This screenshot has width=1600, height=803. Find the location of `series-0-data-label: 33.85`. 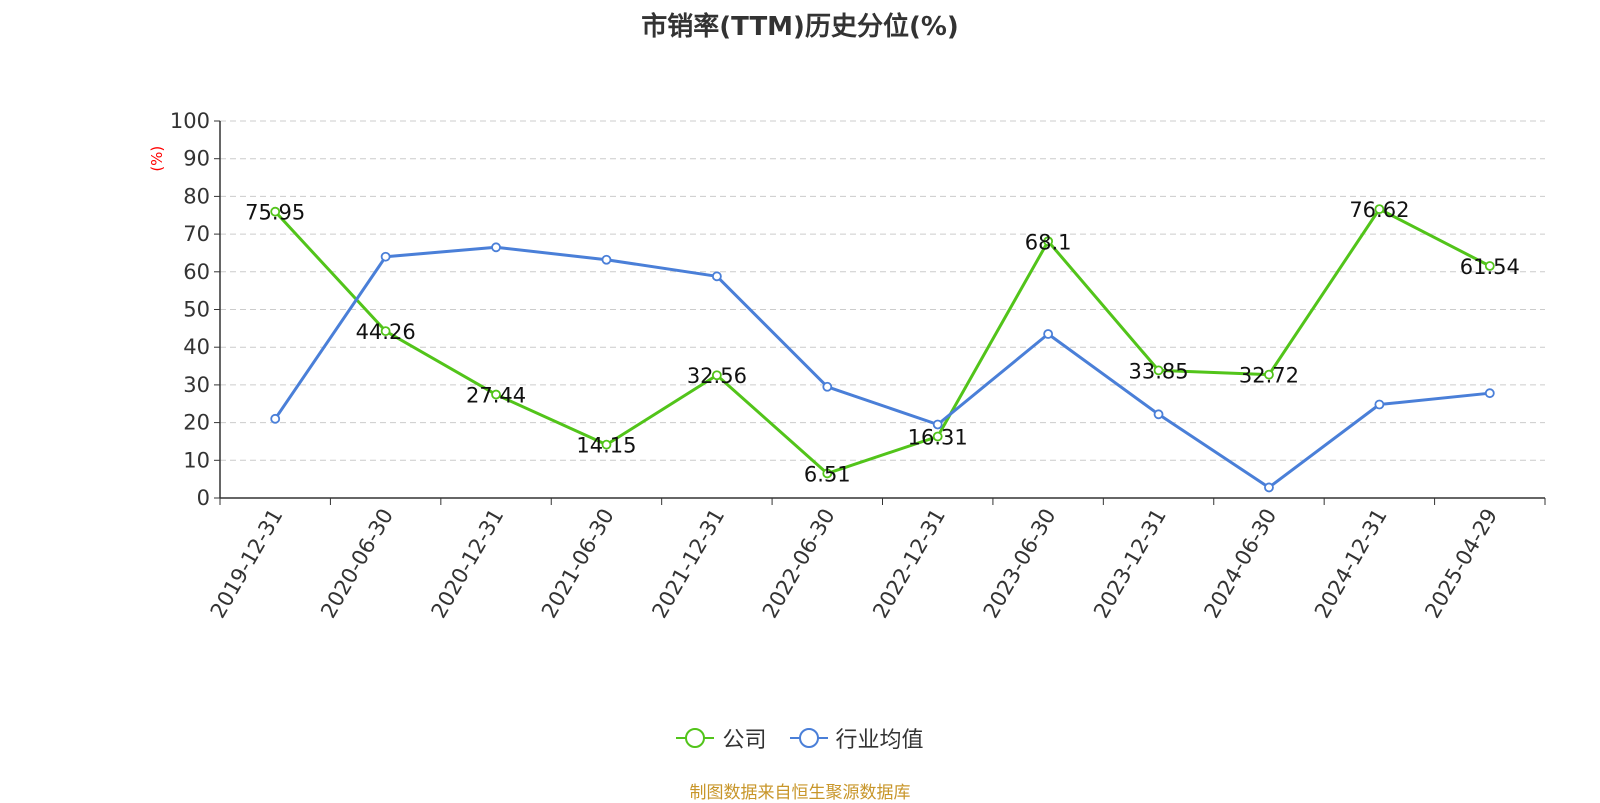

series-0-data-label: 33.85 is located at coordinates (1158, 371).